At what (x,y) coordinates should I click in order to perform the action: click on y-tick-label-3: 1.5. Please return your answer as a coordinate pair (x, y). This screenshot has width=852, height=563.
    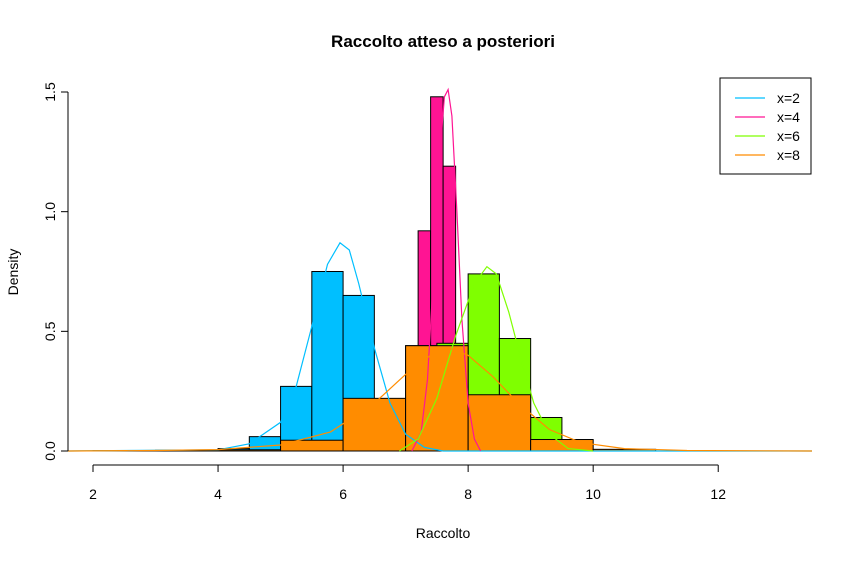
    Looking at the image, I should click on (50, 92).